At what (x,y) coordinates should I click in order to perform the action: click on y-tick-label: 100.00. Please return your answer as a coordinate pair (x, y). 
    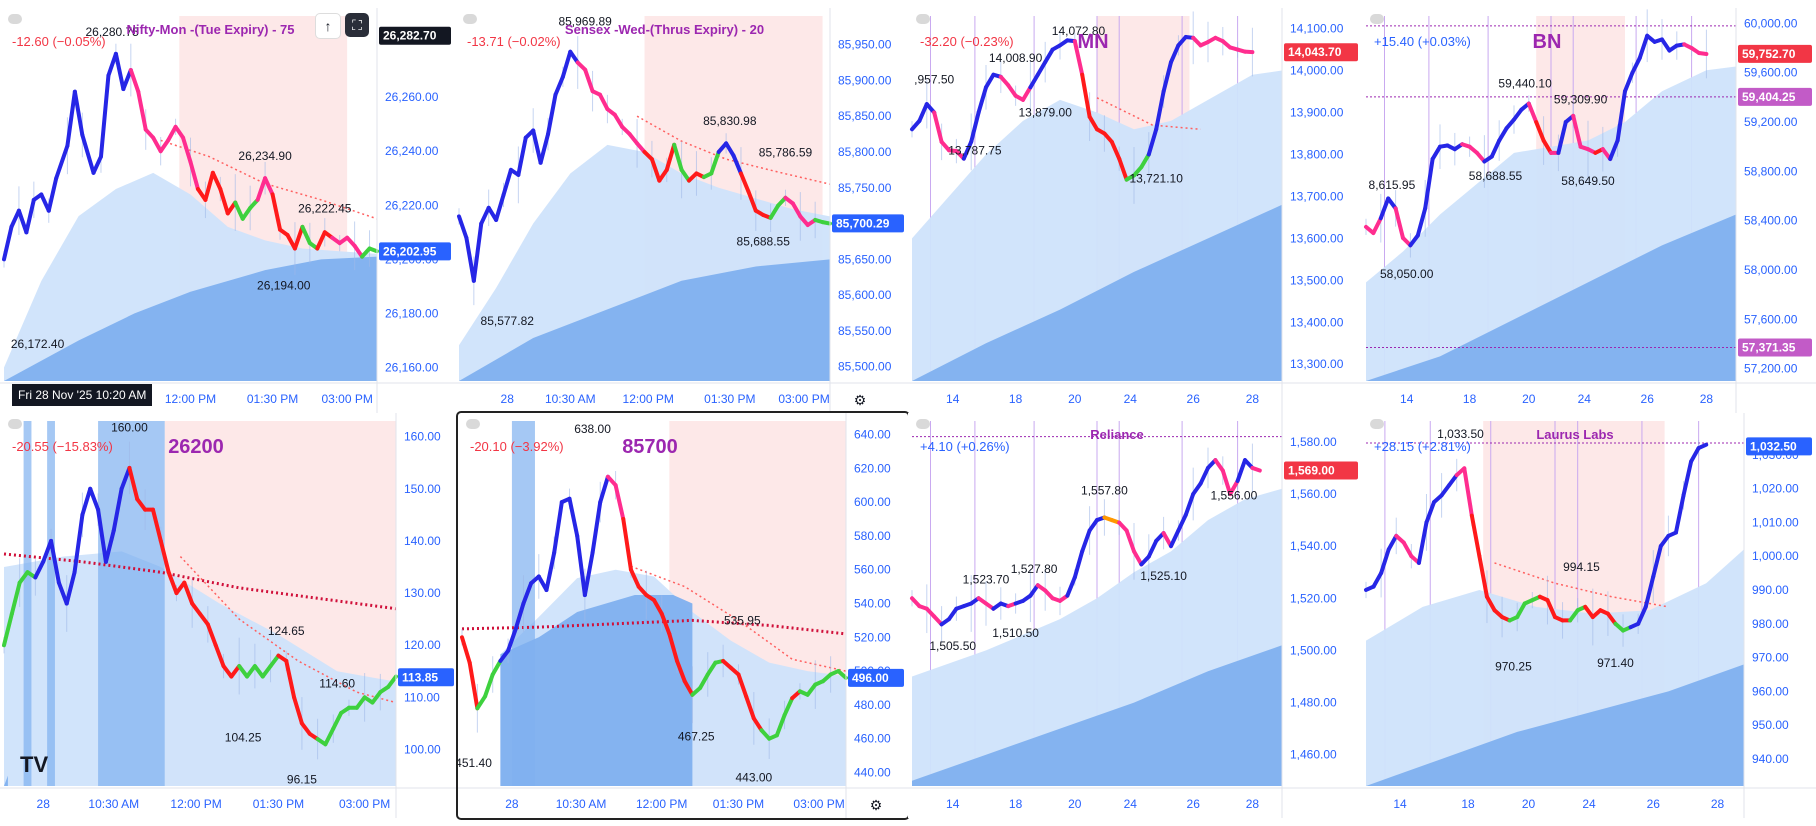
    Looking at the image, I should click on (422, 750).